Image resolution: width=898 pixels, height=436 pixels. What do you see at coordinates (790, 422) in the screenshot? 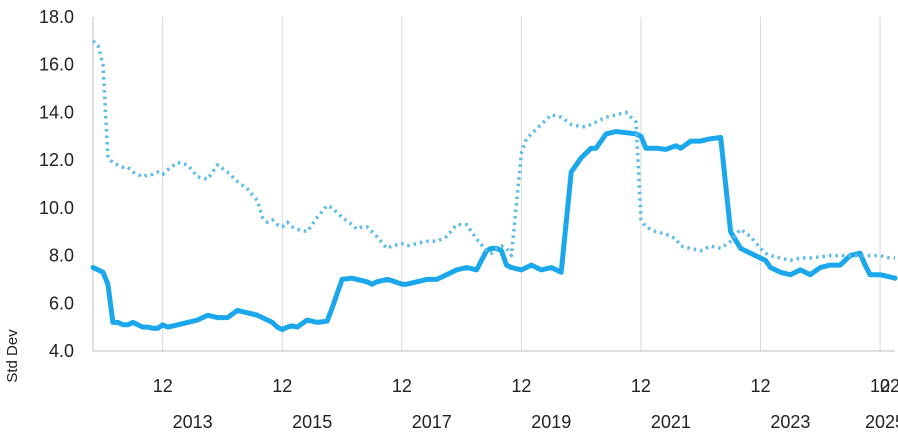
I see `x-year-label: 2023` at bounding box center [790, 422].